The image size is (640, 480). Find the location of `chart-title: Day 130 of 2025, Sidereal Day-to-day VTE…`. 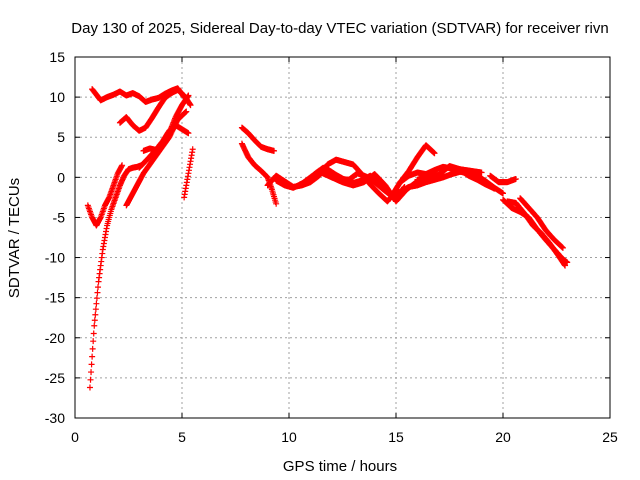

chart-title: Day 130 of 2025, Sidereal Day-to-day VTE… is located at coordinates (339, 28).